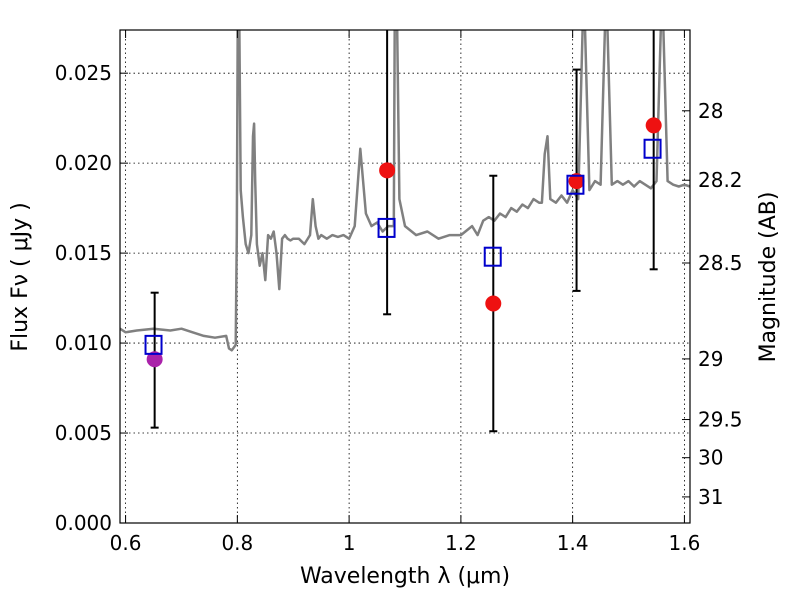 Image resolution: width=800 pixels, height=600 pixels. I want to click on x-axis-label: Wavelength λ (μm), so click(405, 576).